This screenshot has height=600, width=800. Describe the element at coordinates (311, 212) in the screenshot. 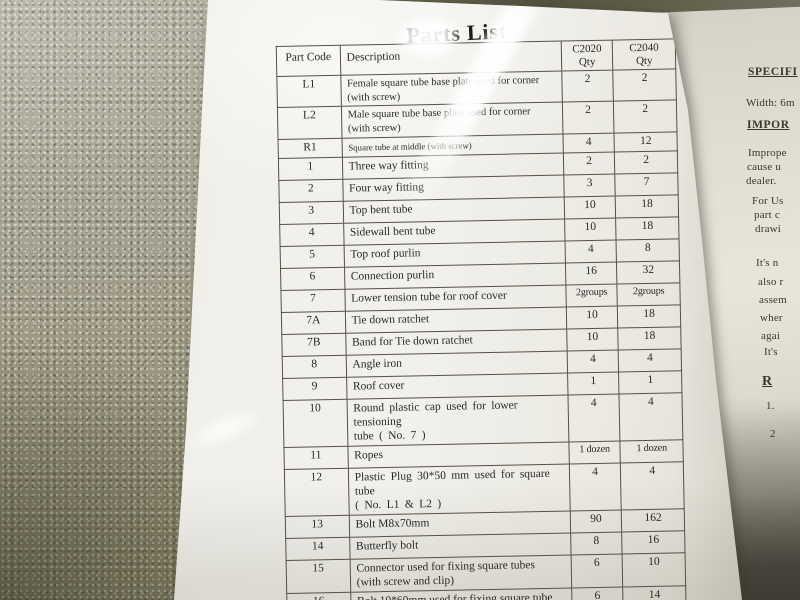

I see `part-code-cell: 3` at that location.